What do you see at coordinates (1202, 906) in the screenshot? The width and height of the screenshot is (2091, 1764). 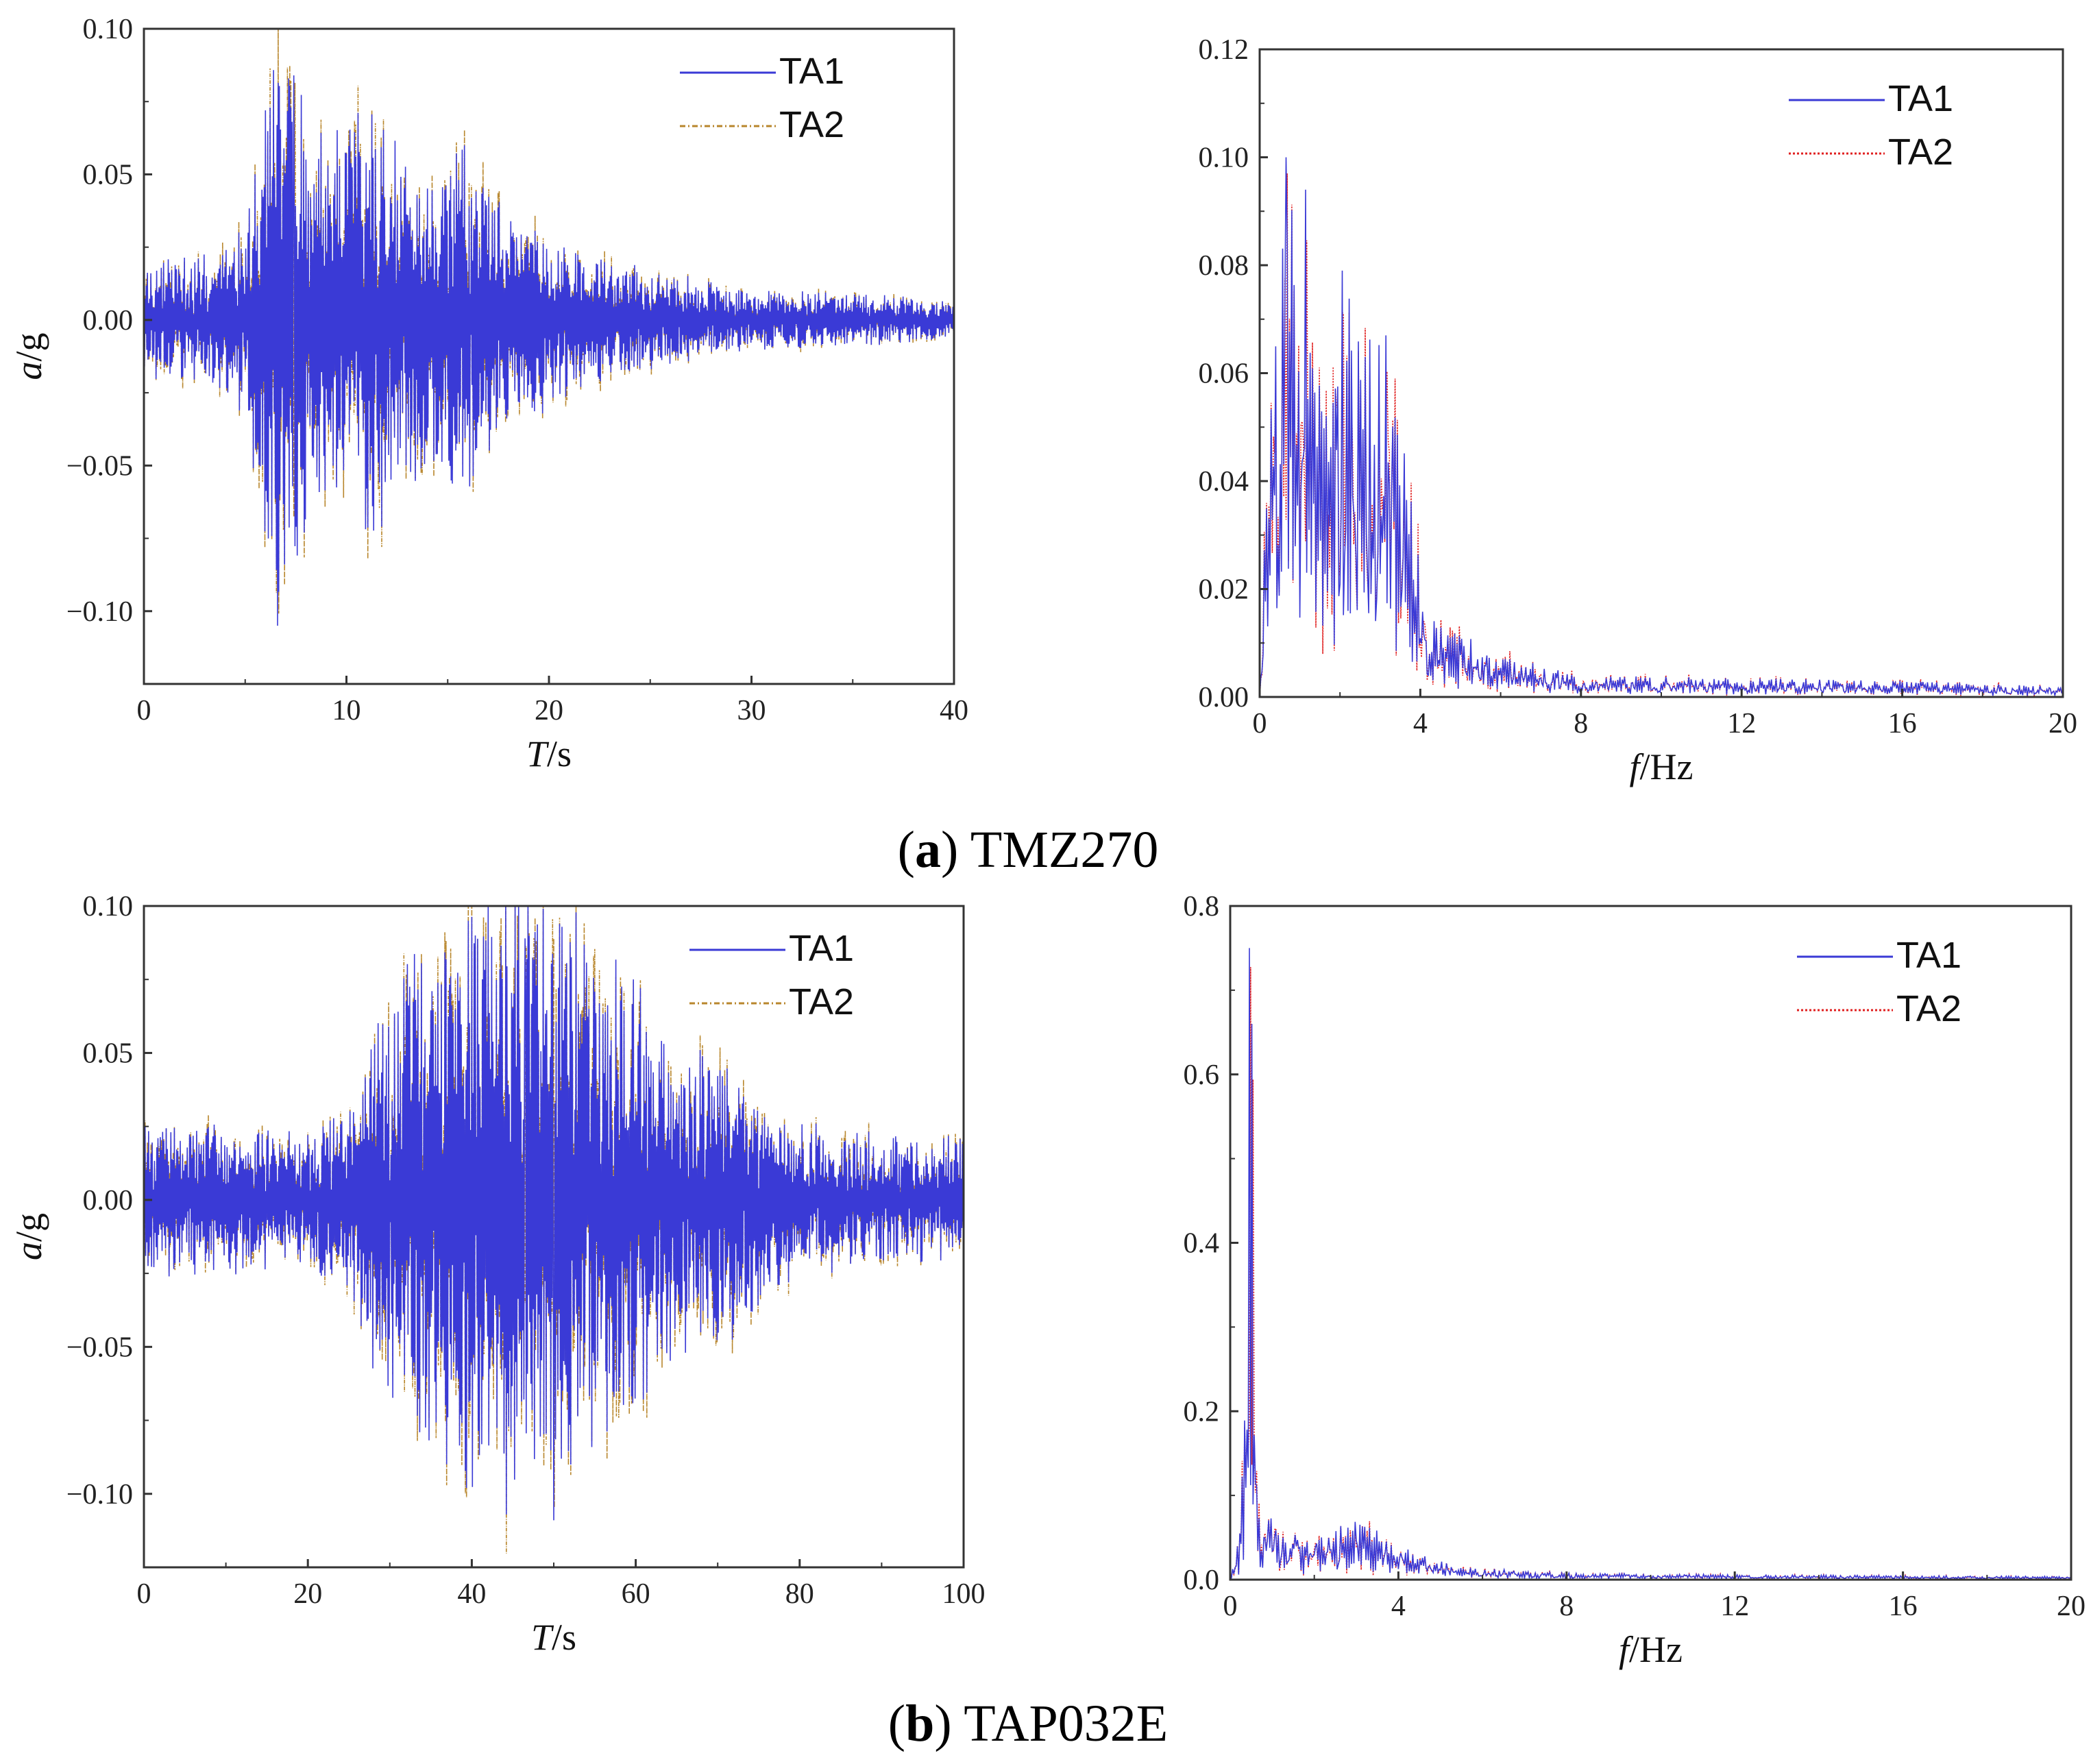 I see `y-tick-label: 0.8` at bounding box center [1202, 906].